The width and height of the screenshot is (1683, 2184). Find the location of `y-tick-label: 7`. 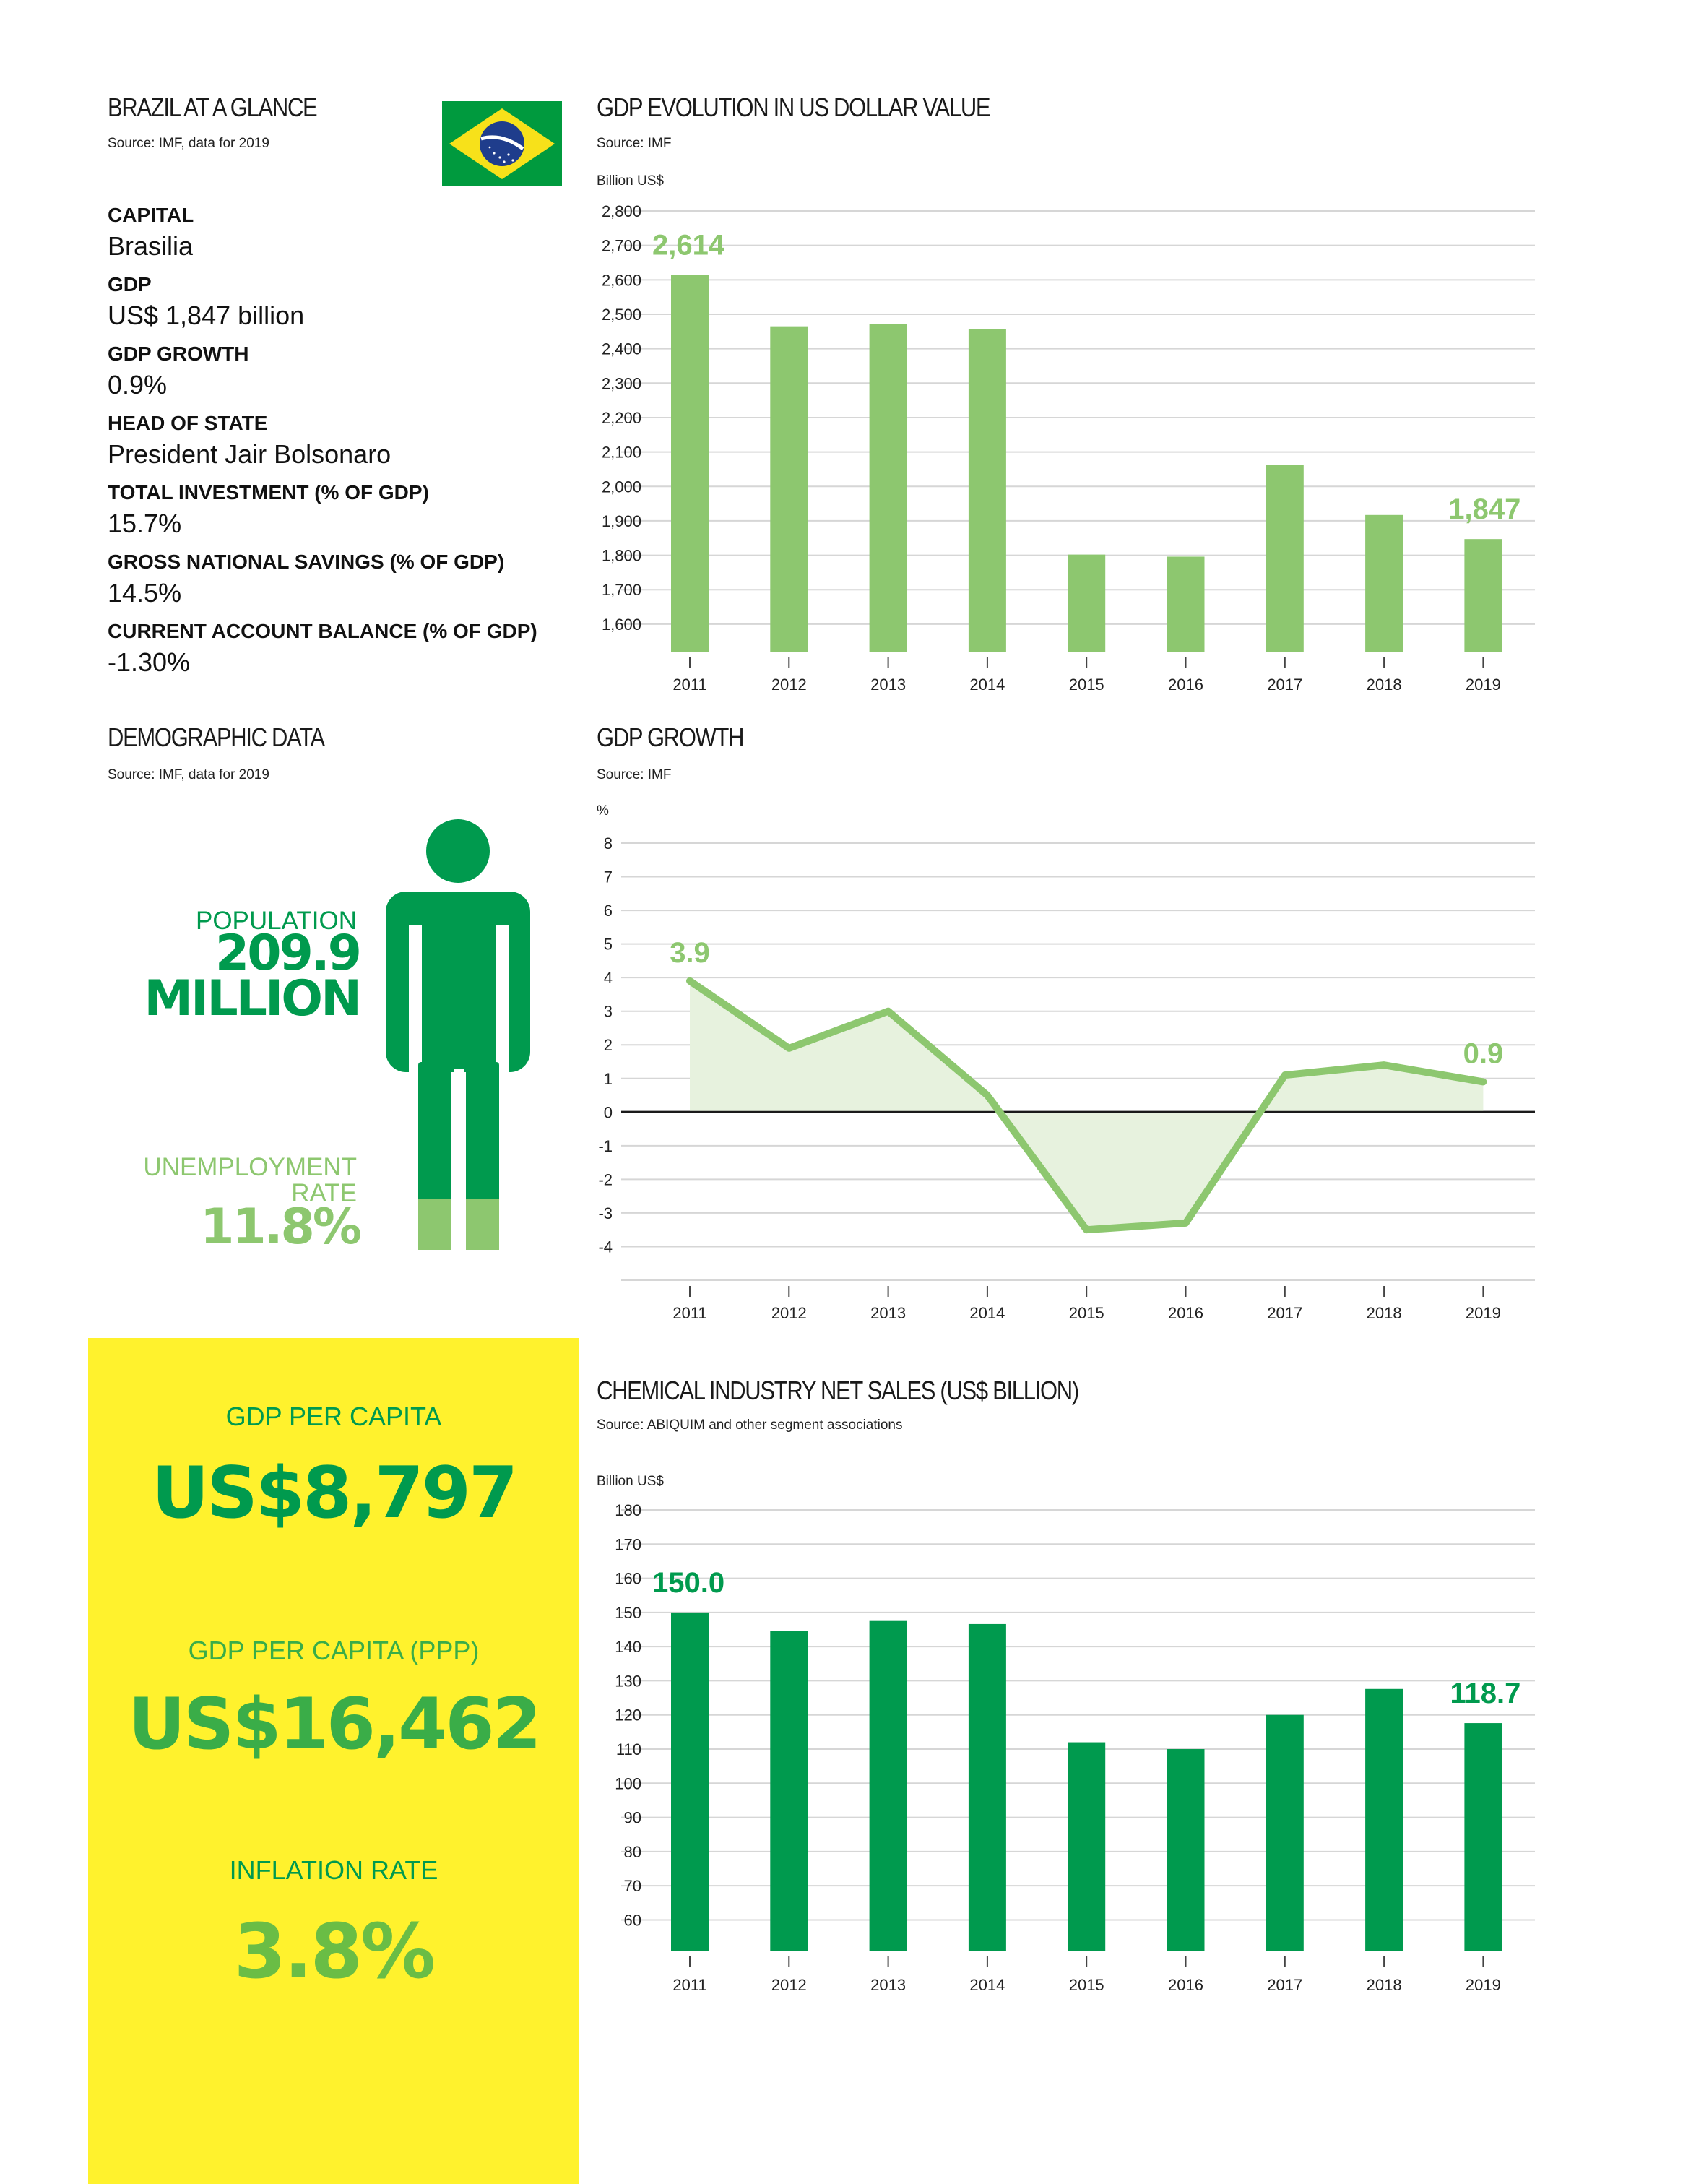

y-tick-label: 7 is located at coordinates (608, 877).